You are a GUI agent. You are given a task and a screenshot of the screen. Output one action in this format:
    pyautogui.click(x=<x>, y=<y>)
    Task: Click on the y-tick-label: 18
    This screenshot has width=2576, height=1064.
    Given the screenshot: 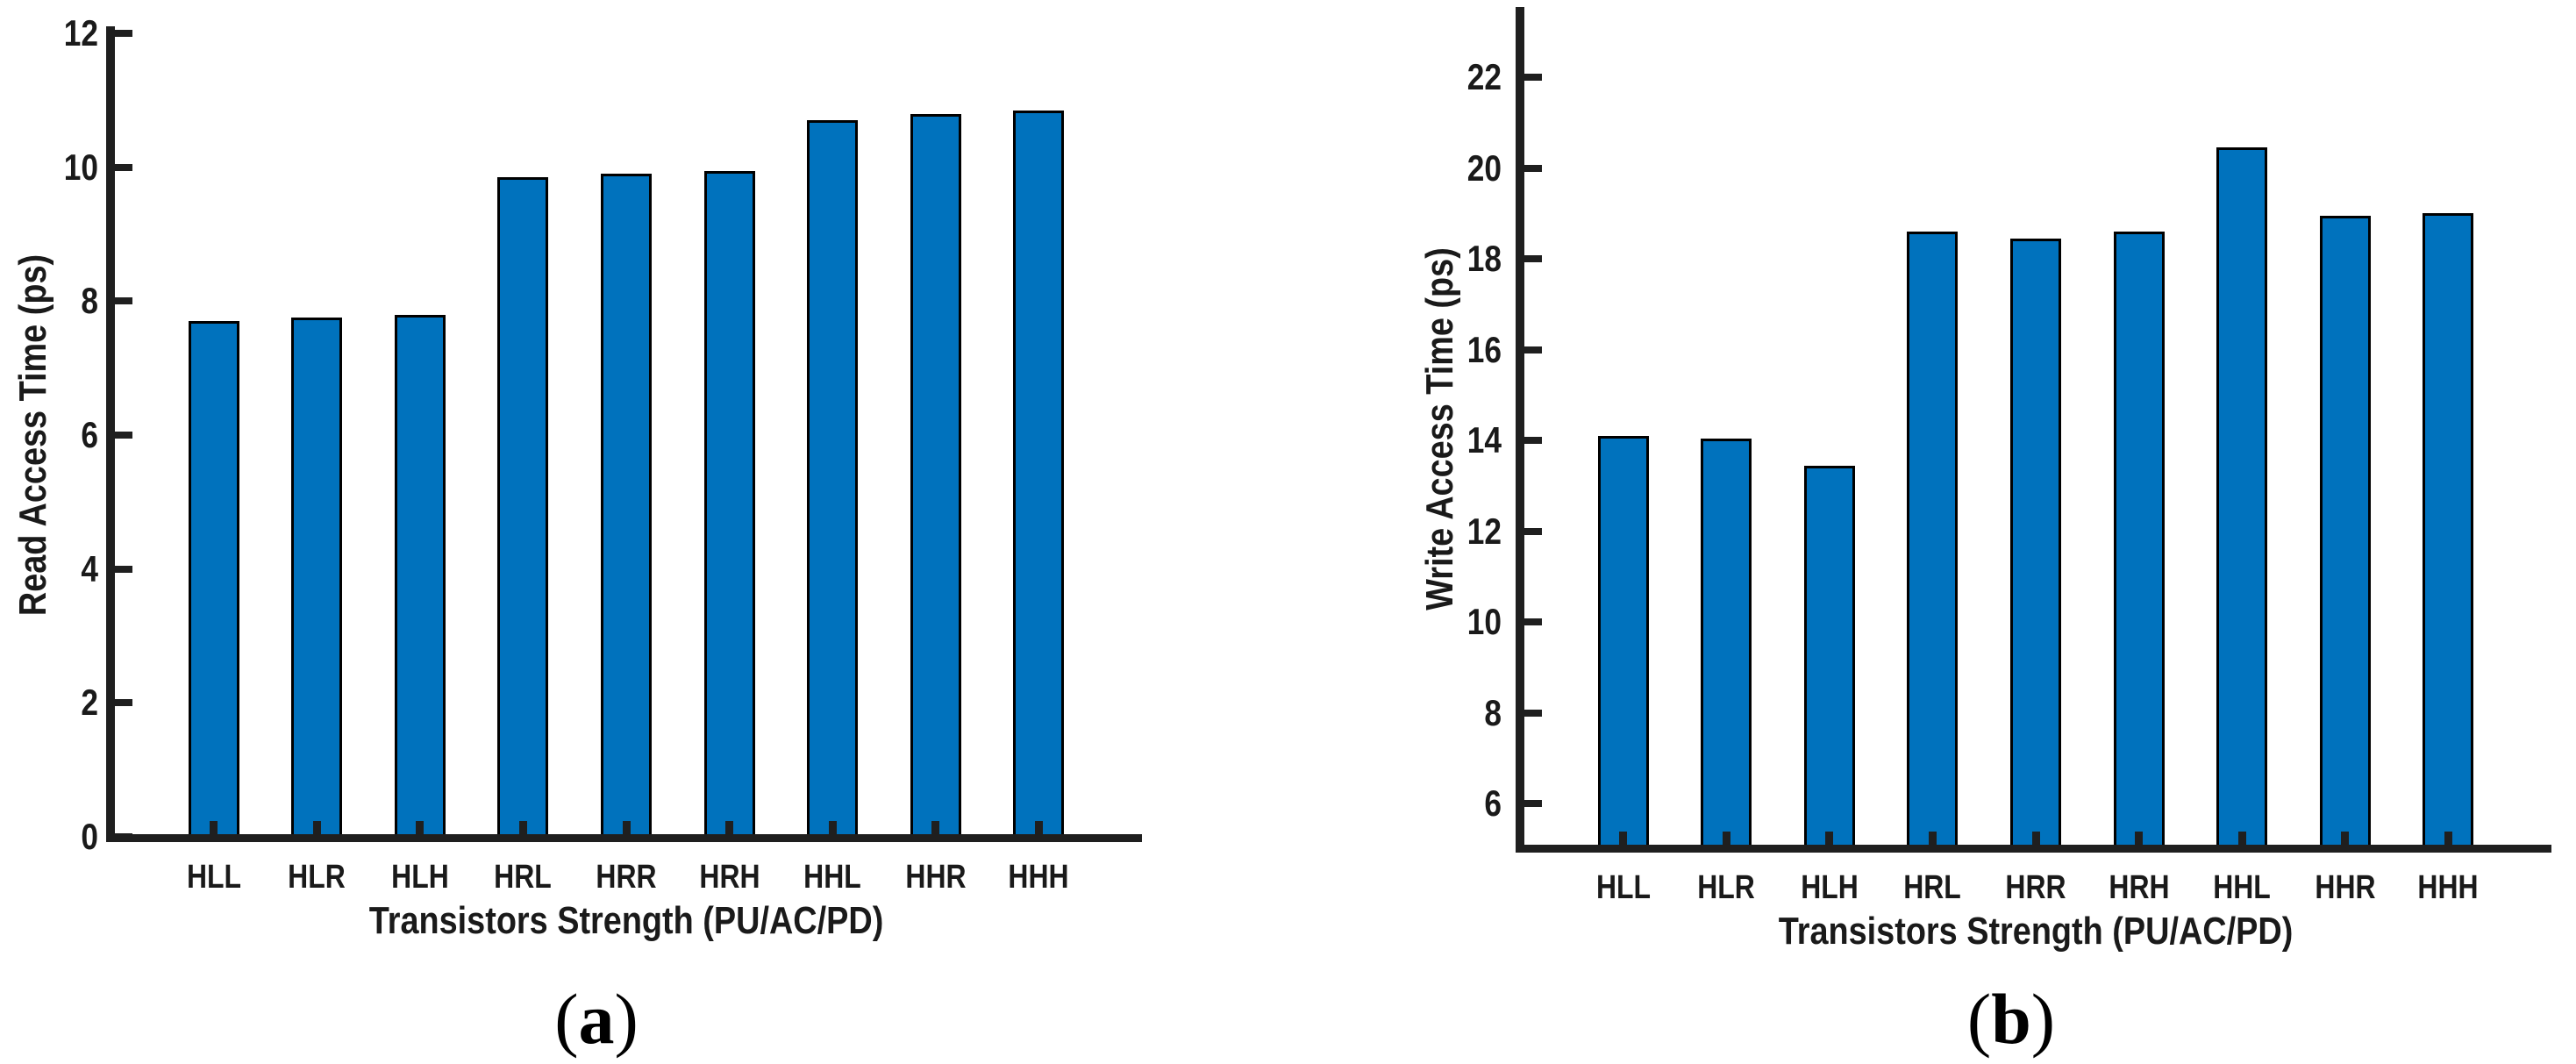 What is the action you would take?
    pyautogui.click(x=1484, y=259)
    